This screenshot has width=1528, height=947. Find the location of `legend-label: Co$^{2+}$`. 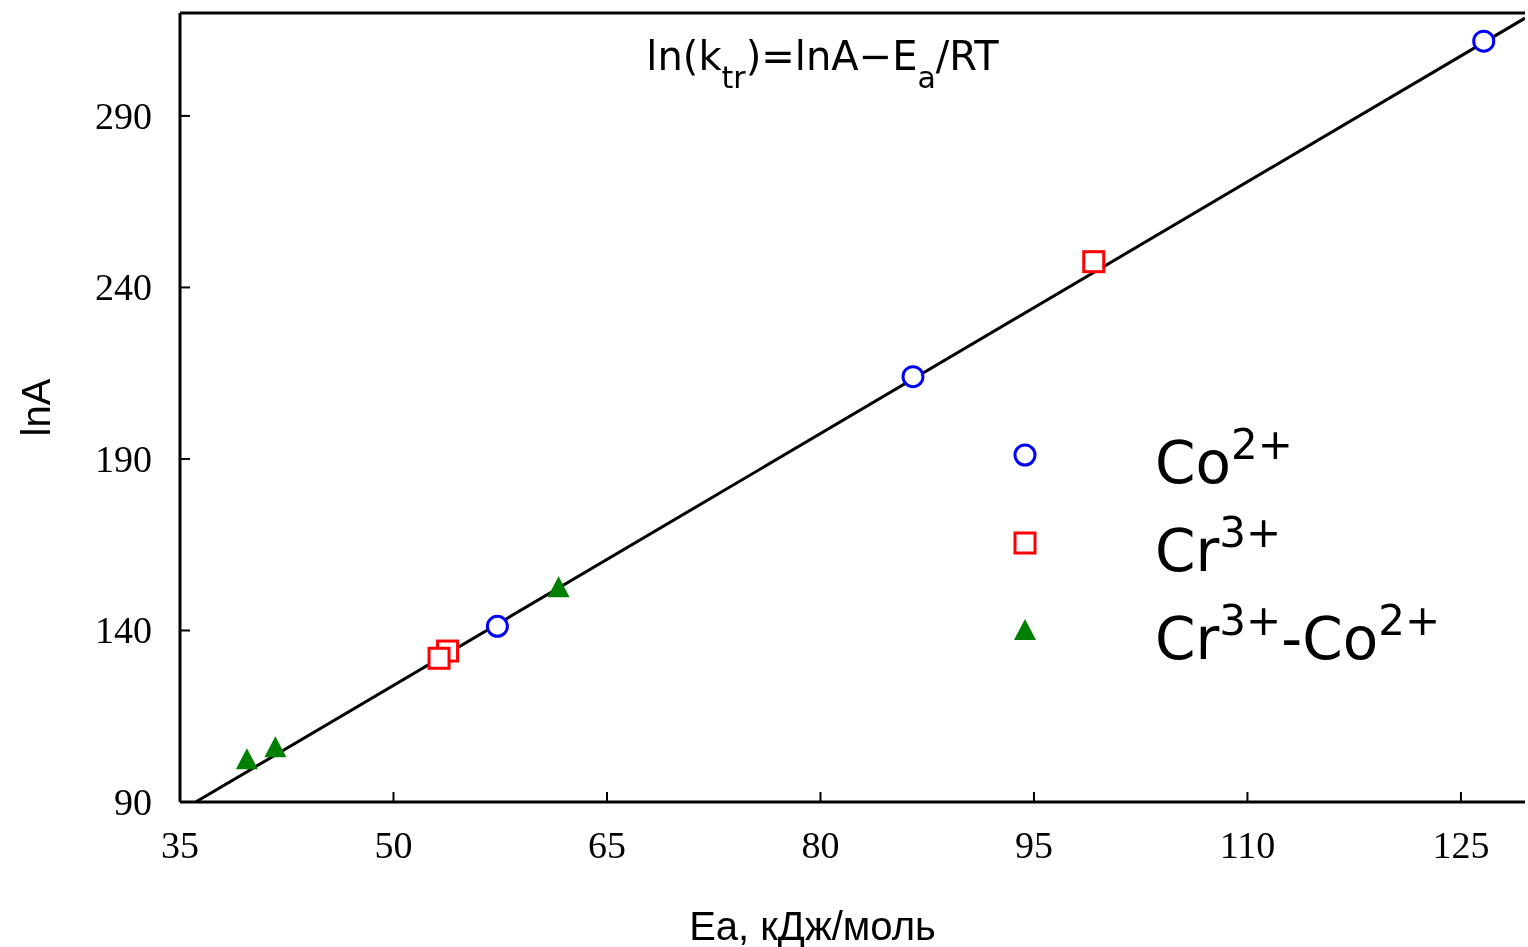

legend-label: Co$^{2+}$ is located at coordinates (1224, 458).